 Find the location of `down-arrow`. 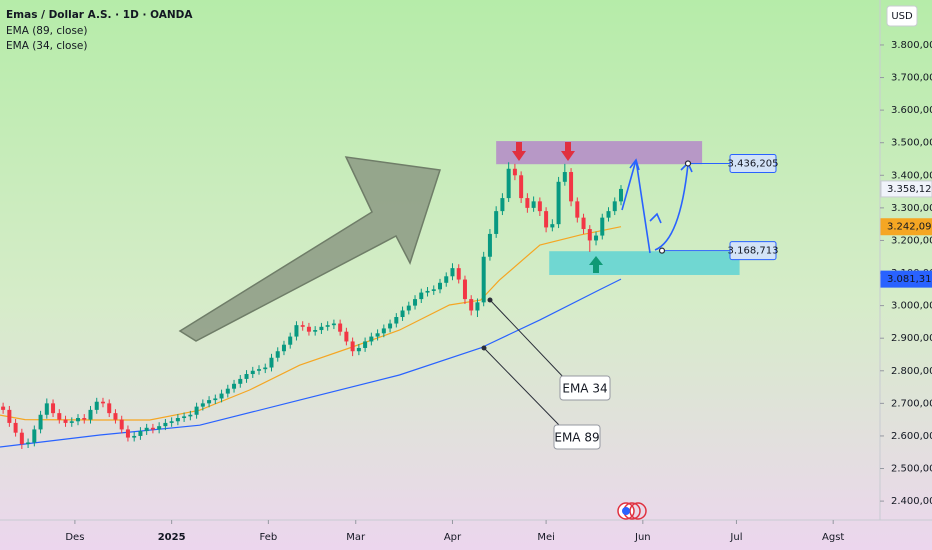

down-arrow is located at coordinates (568, 151).